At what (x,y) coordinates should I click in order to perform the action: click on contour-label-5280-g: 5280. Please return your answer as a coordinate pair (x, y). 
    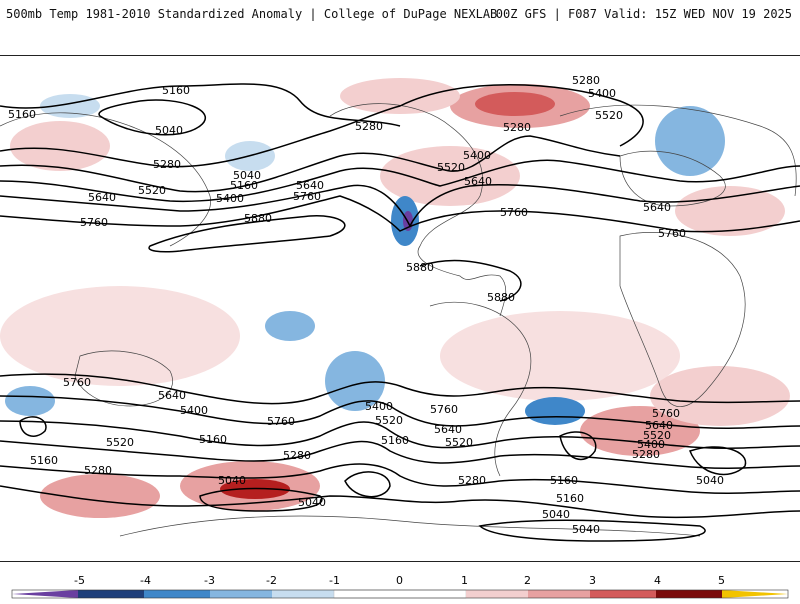
    Looking at the image, I should click on (472, 480).